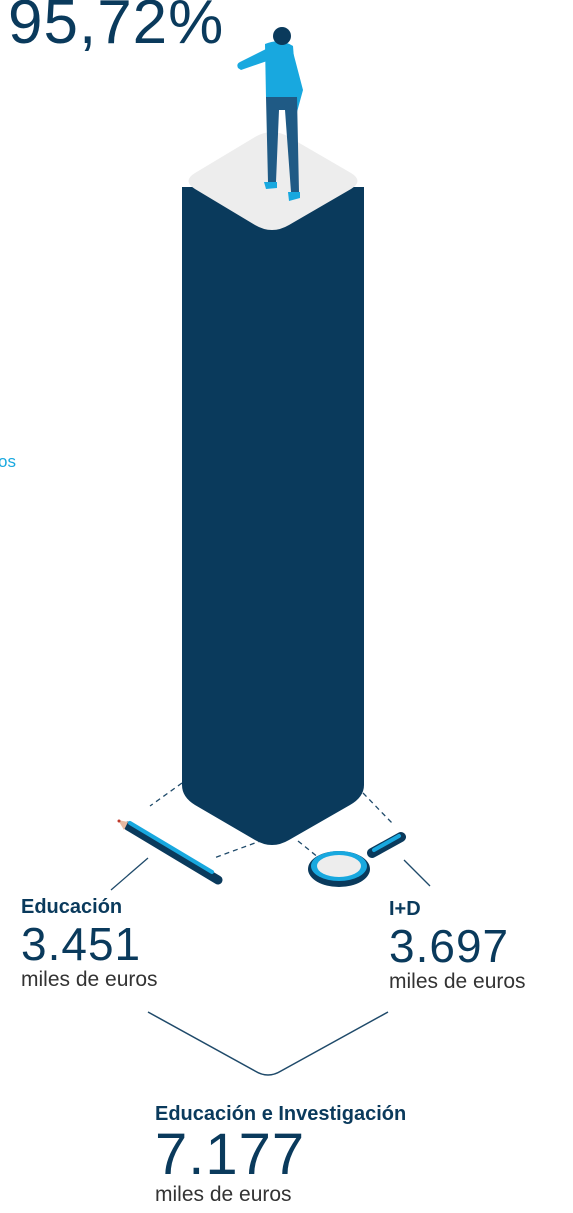  What do you see at coordinates (72, 907) in the screenshot?
I see `education-title: Educación` at bounding box center [72, 907].